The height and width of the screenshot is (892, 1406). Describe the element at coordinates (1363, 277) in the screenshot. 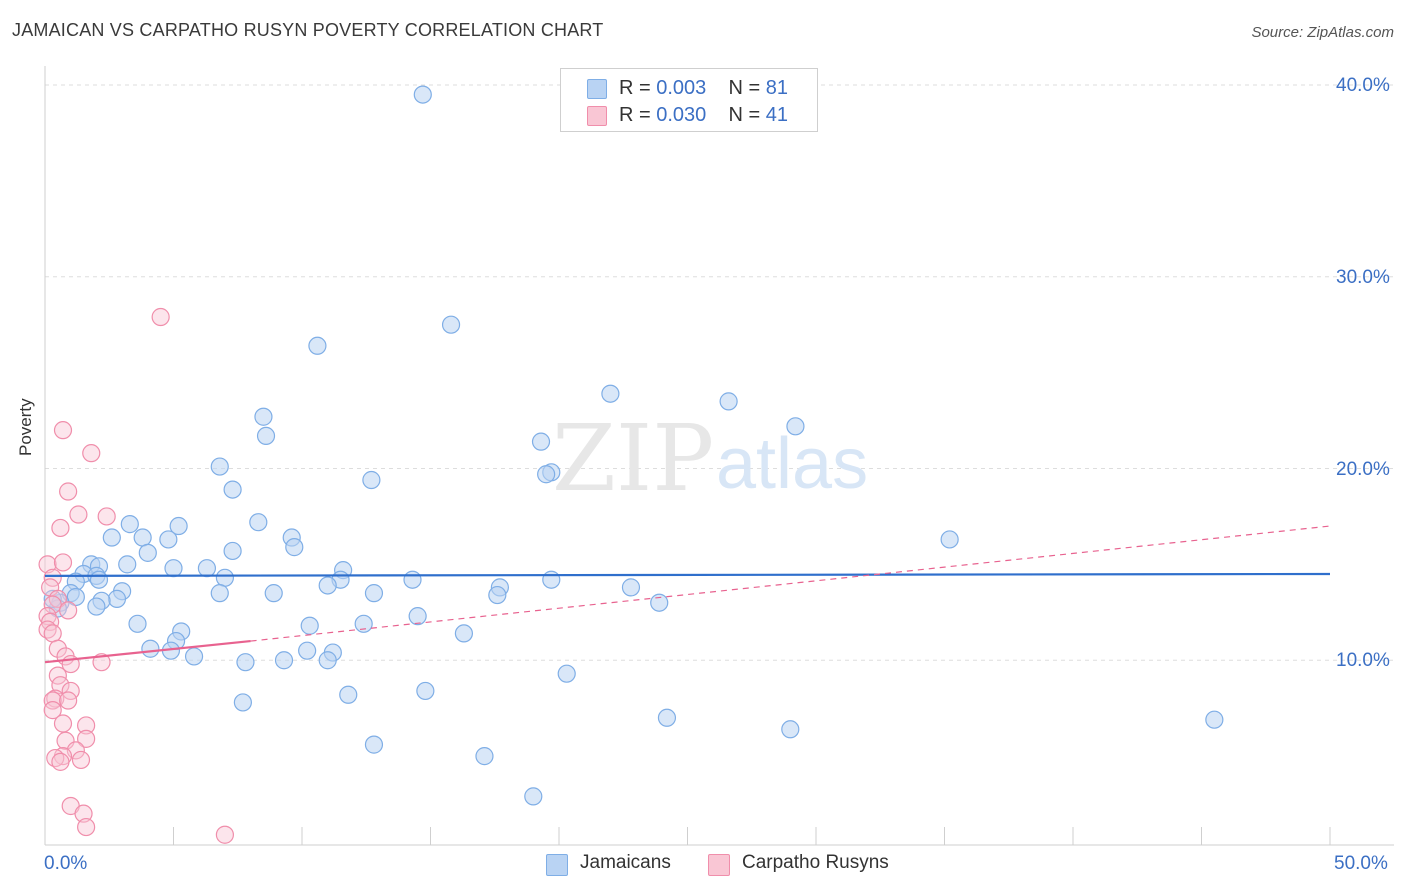

I see `y-tick-label: 30.0%` at that location.